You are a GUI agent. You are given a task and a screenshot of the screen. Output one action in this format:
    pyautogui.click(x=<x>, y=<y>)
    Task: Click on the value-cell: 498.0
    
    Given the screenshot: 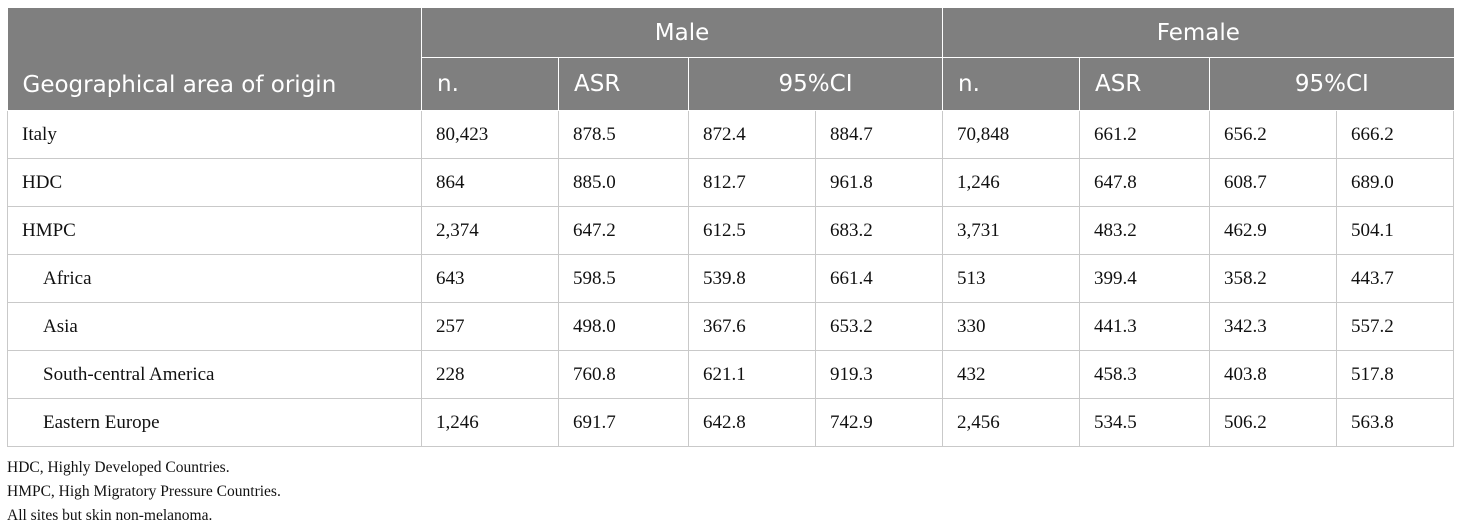 What is the action you would take?
    pyautogui.click(x=624, y=327)
    